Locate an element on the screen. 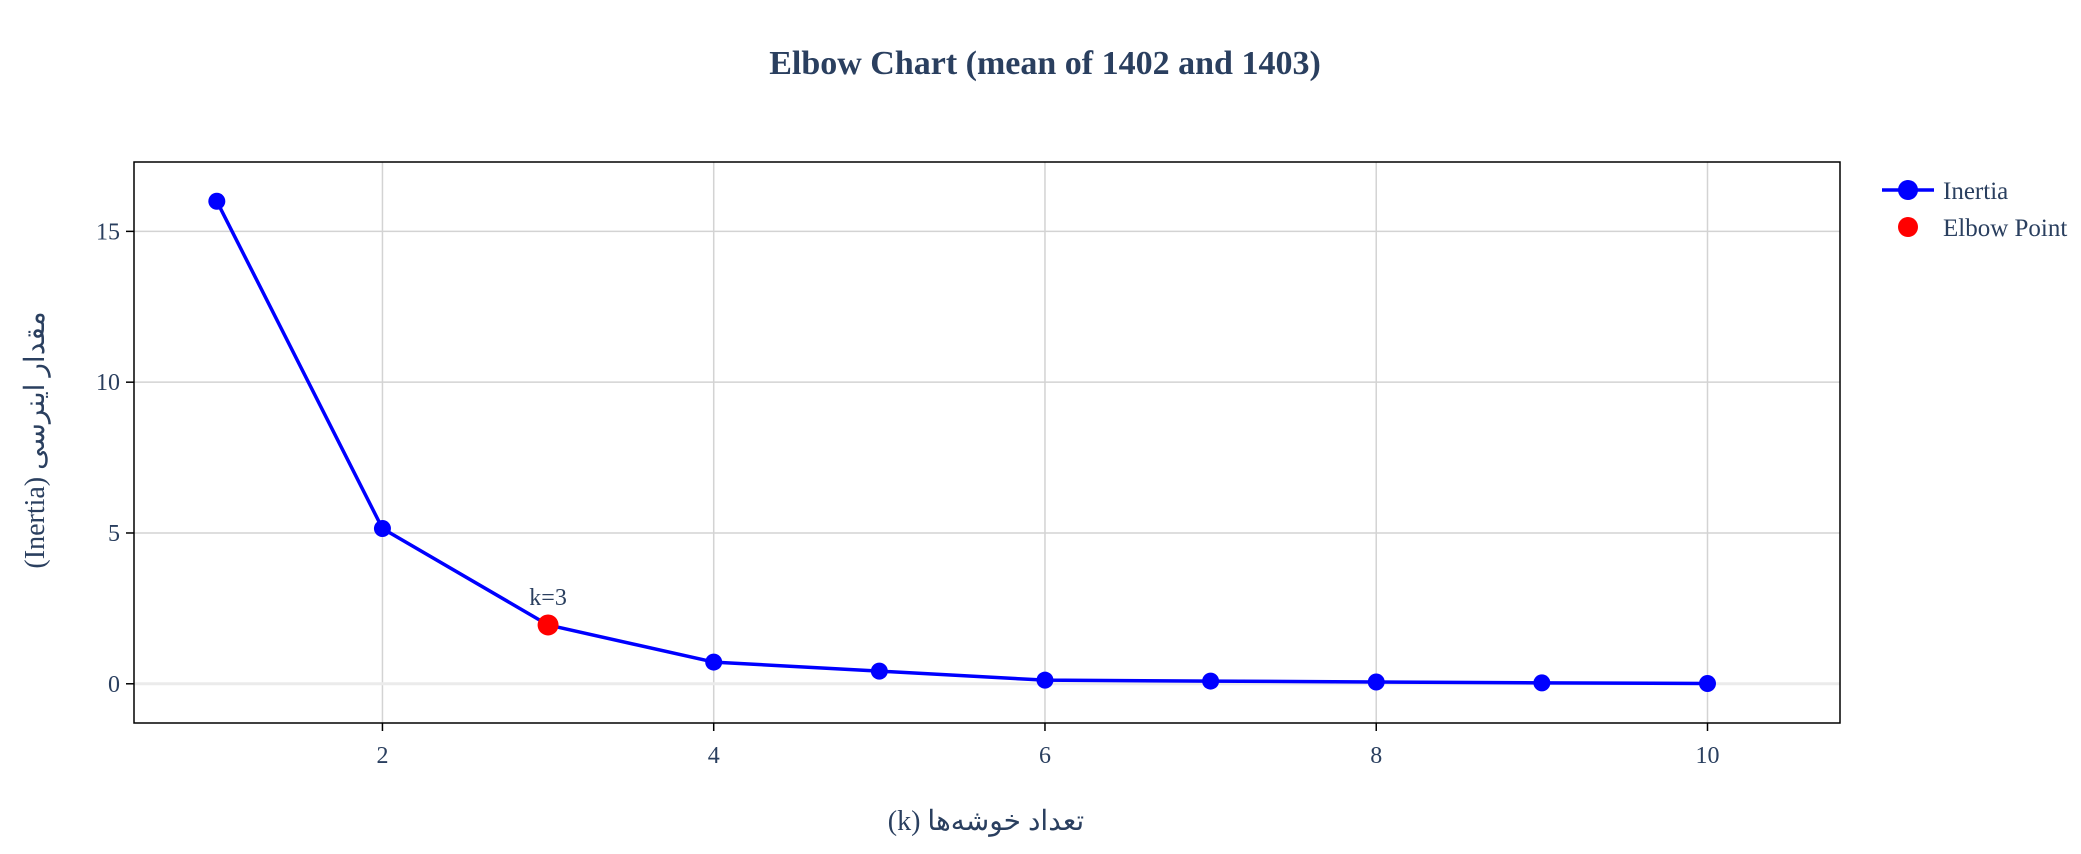  elbow-annotation: k=3 is located at coordinates (548, 598).